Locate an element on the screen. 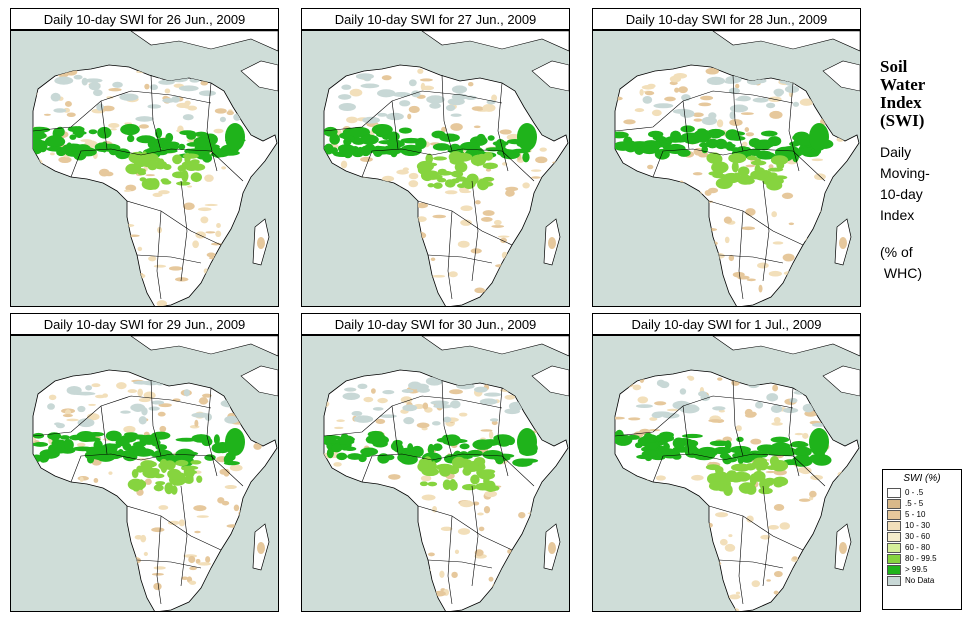  sidebar-subtitle-line: Daily is located at coordinates (896, 152).